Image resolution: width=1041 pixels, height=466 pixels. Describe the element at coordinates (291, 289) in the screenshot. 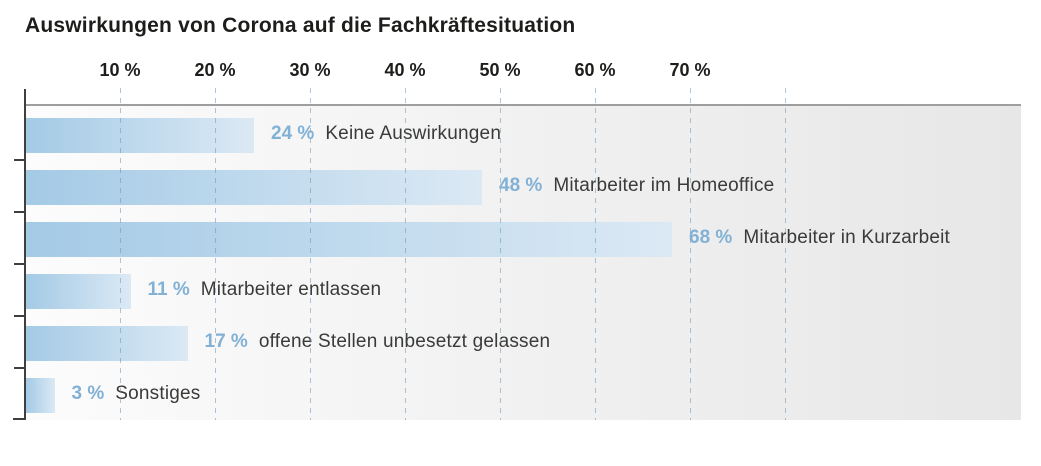

I see `bar-category-label: Mitarbeiter entlassen` at that location.